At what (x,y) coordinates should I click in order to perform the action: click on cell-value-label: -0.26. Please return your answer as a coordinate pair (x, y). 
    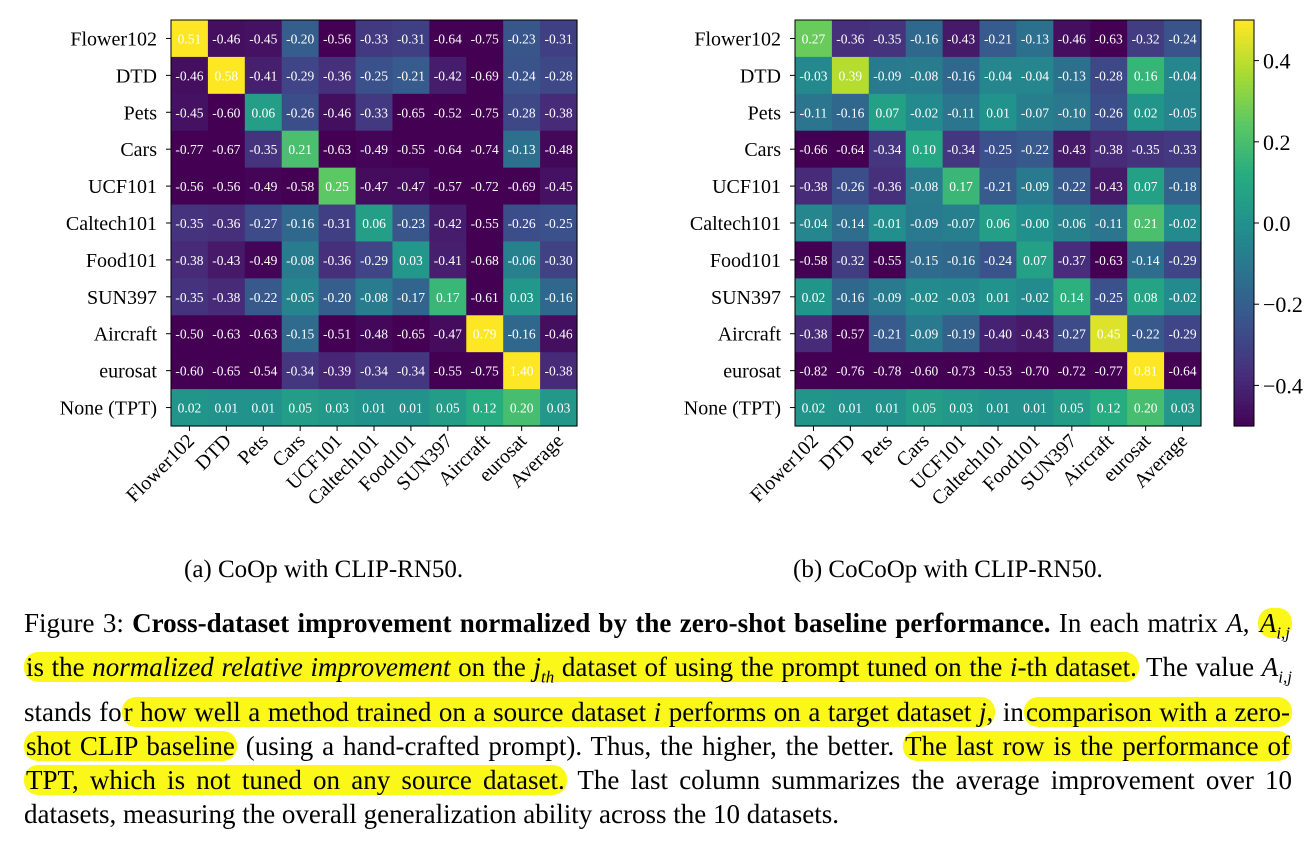
    Looking at the image, I should click on (850, 186).